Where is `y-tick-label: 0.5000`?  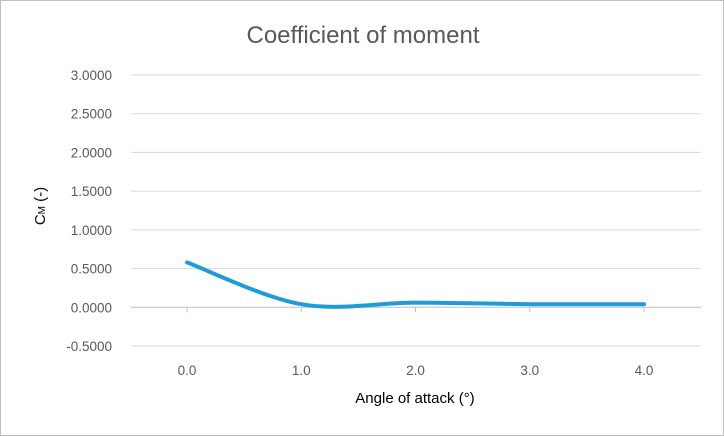
y-tick-label: 0.5000 is located at coordinates (91, 269).